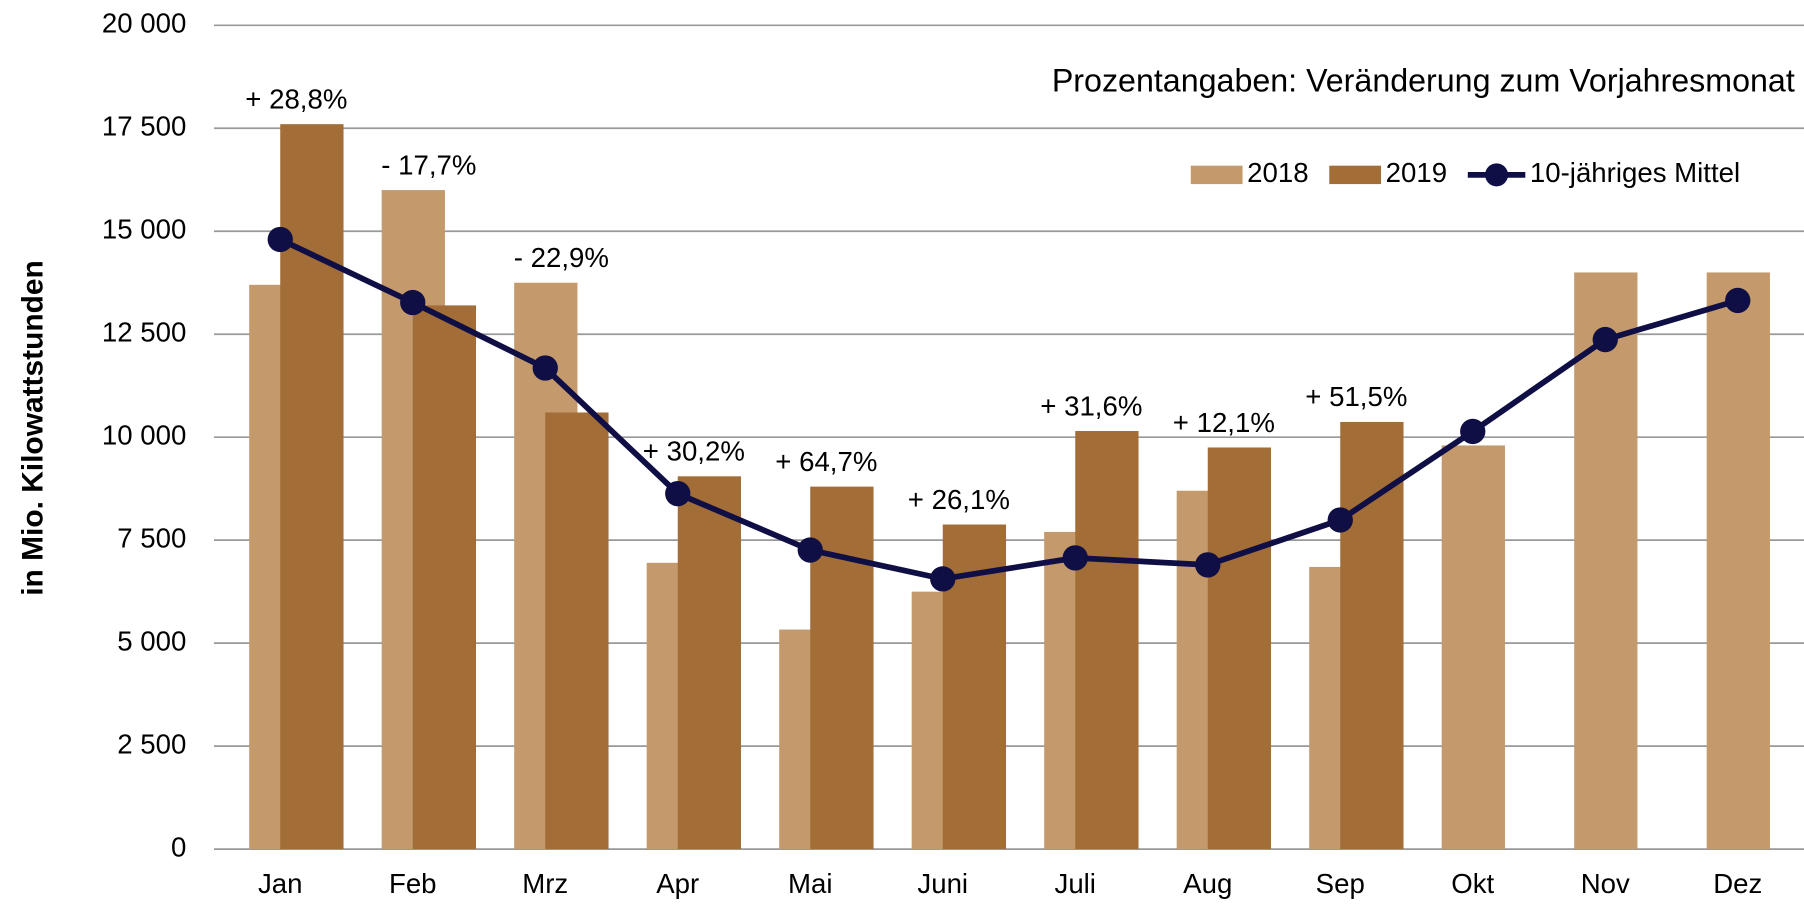 This screenshot has width=1804, height=907. What do you see at coordinates (144, 434) in the screenshot?
I see `y-tick-label: 10 000` at bounding box center [144, 434].